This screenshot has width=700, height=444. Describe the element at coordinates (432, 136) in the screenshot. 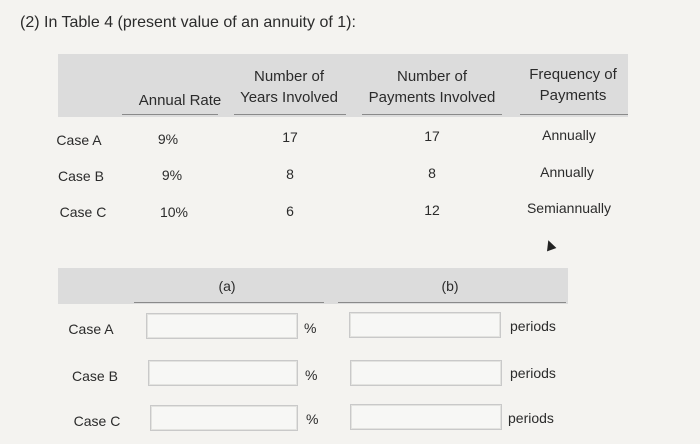

I see `payments-cell: 17` at that location.